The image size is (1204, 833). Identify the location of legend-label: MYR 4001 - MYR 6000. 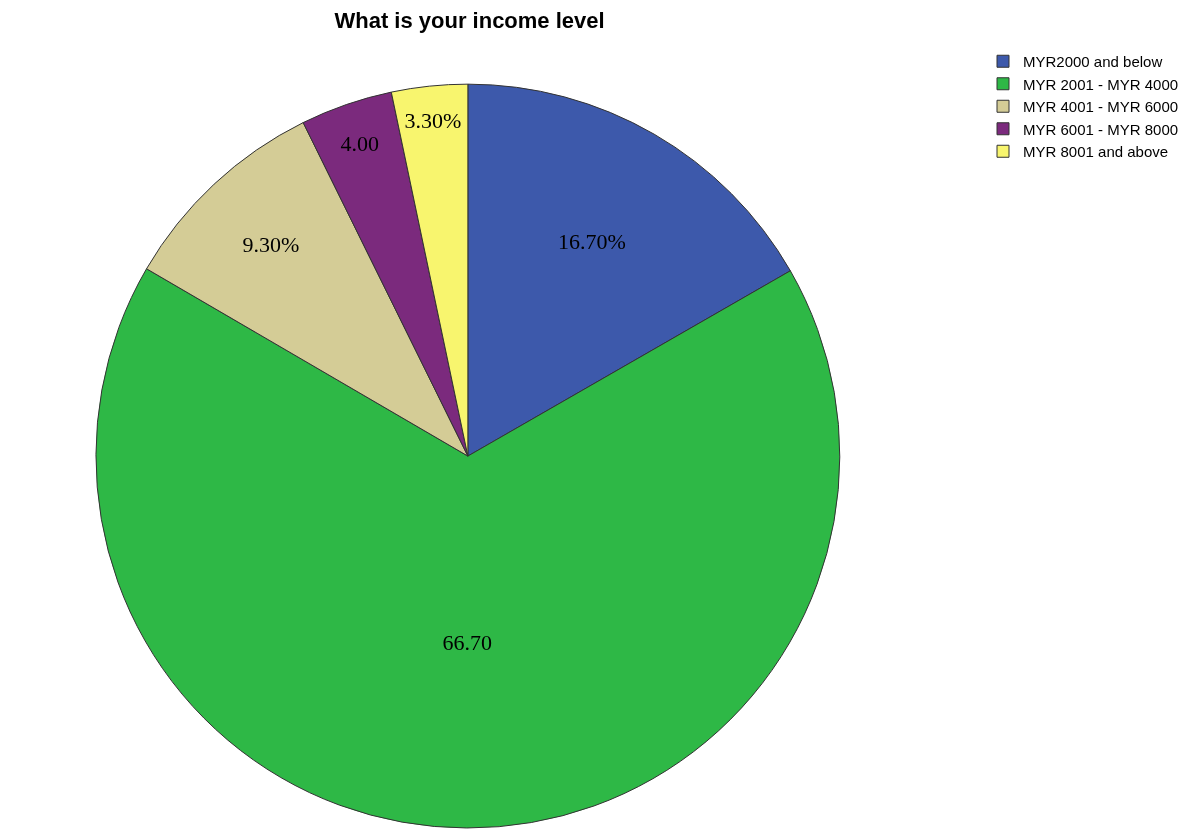
(1101, 107).